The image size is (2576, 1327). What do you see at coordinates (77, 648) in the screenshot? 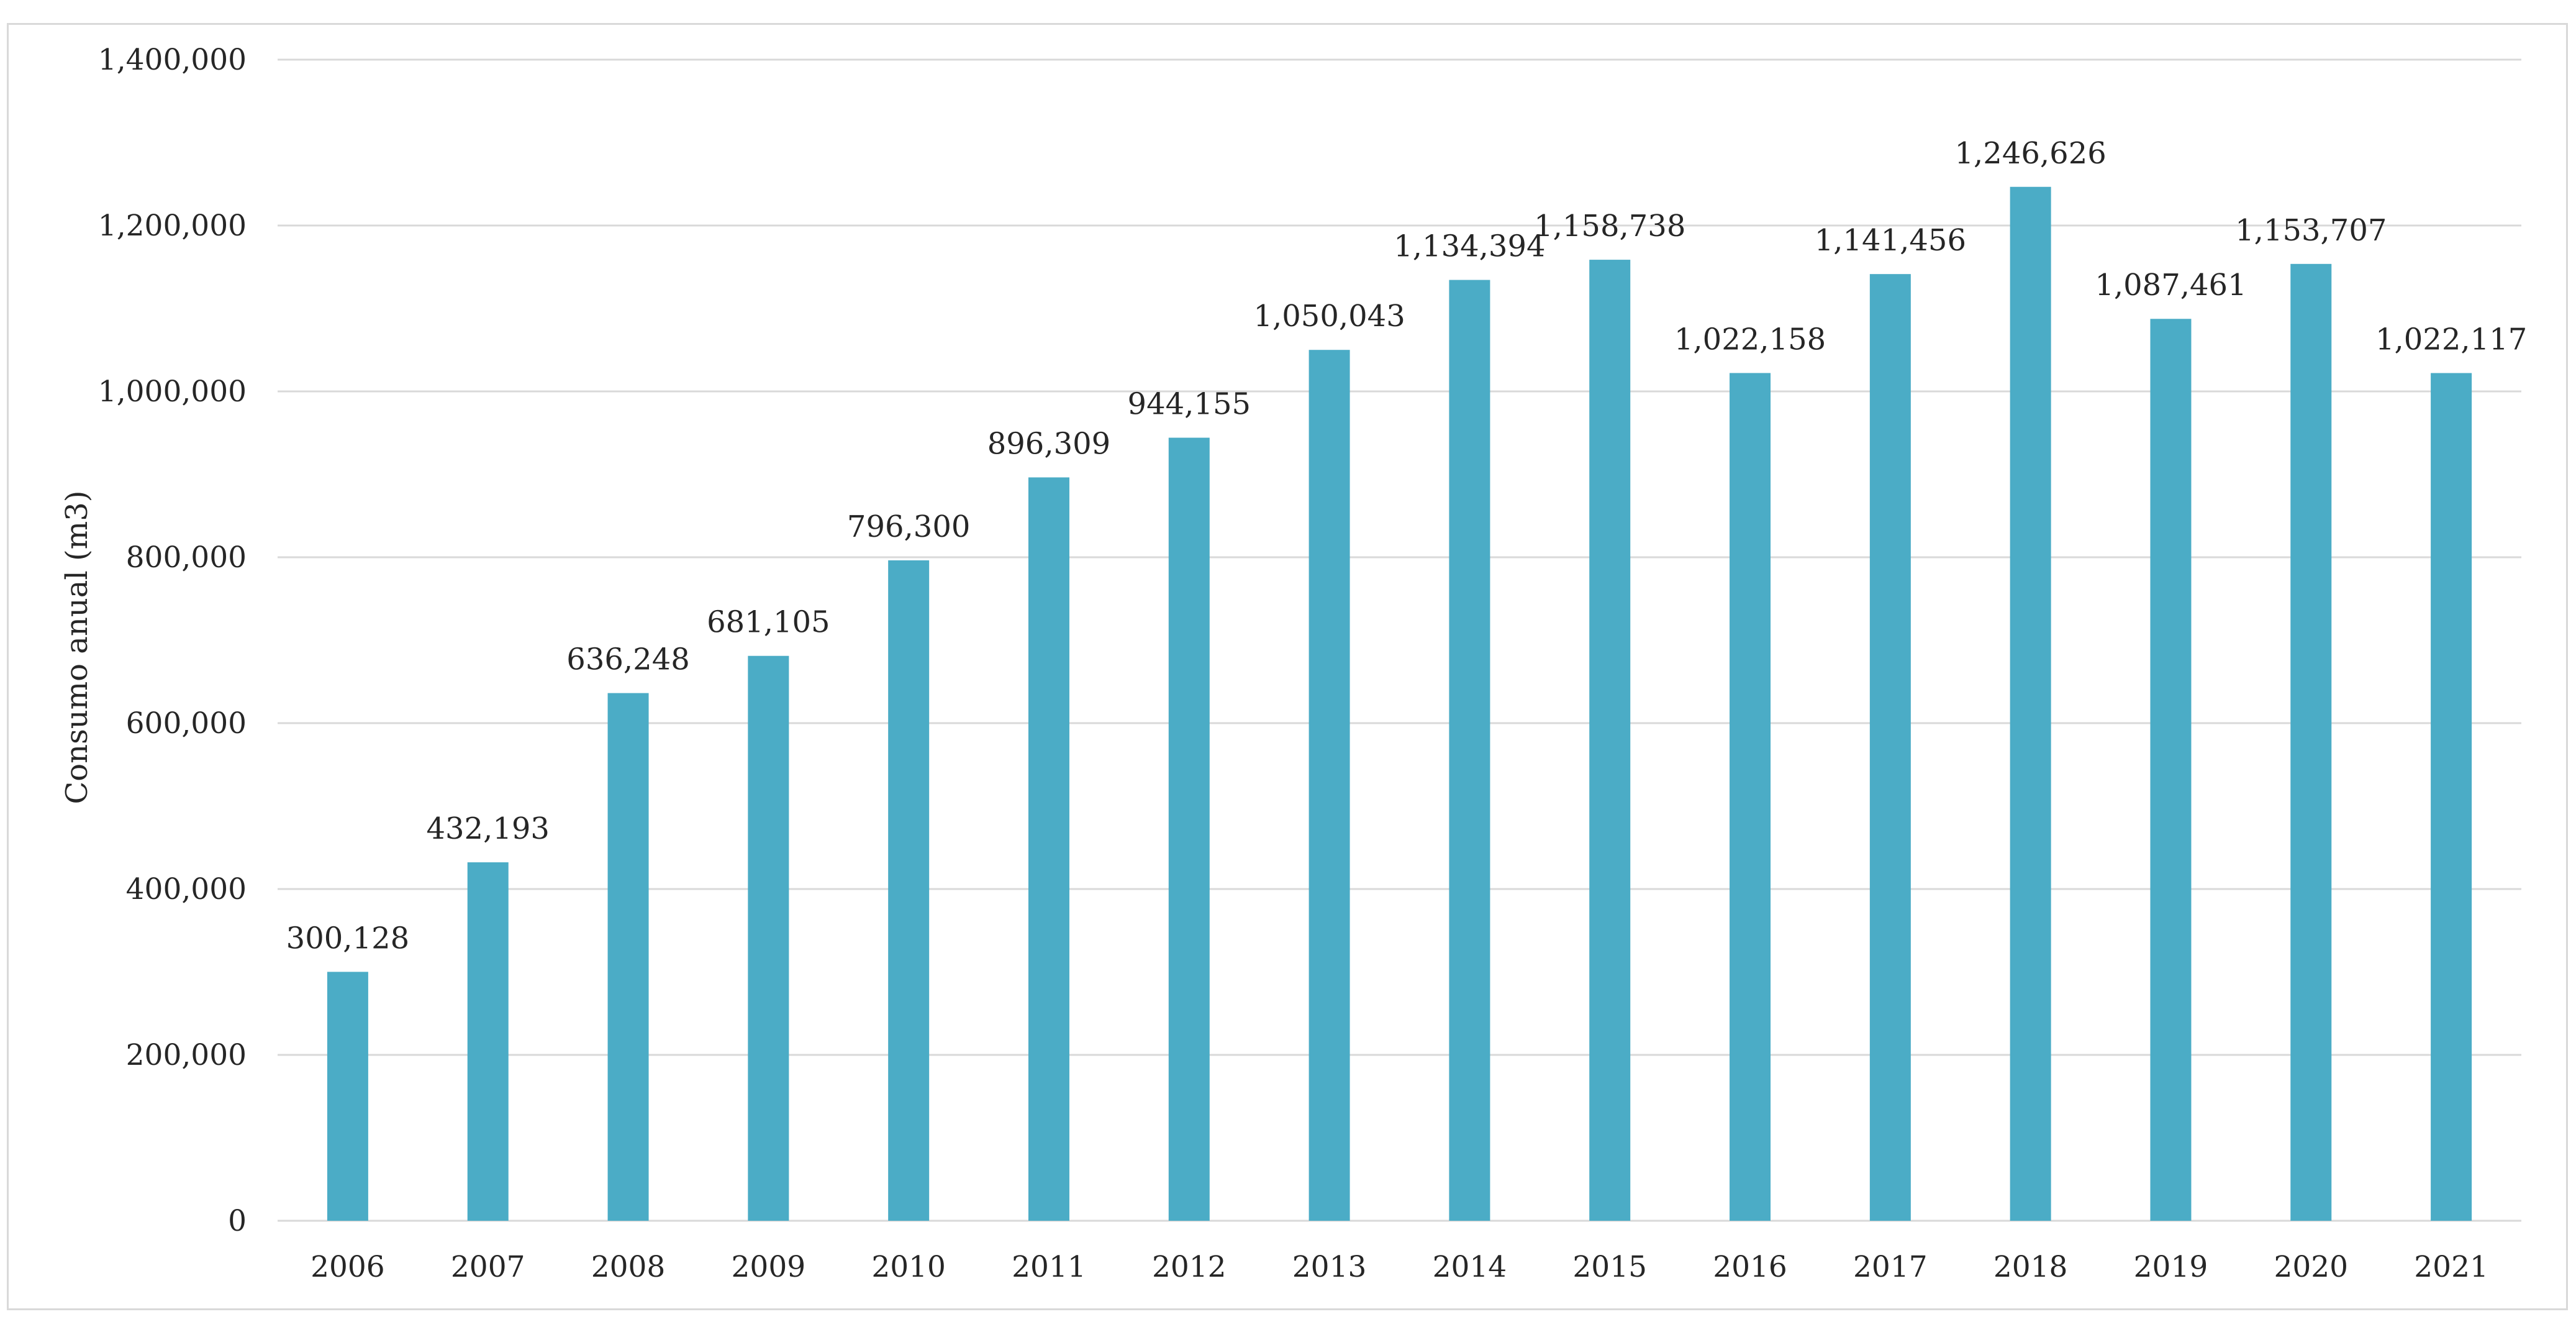
I see `y-axis-title: Consumo anual (m3)` at bounding box center [77, 648].